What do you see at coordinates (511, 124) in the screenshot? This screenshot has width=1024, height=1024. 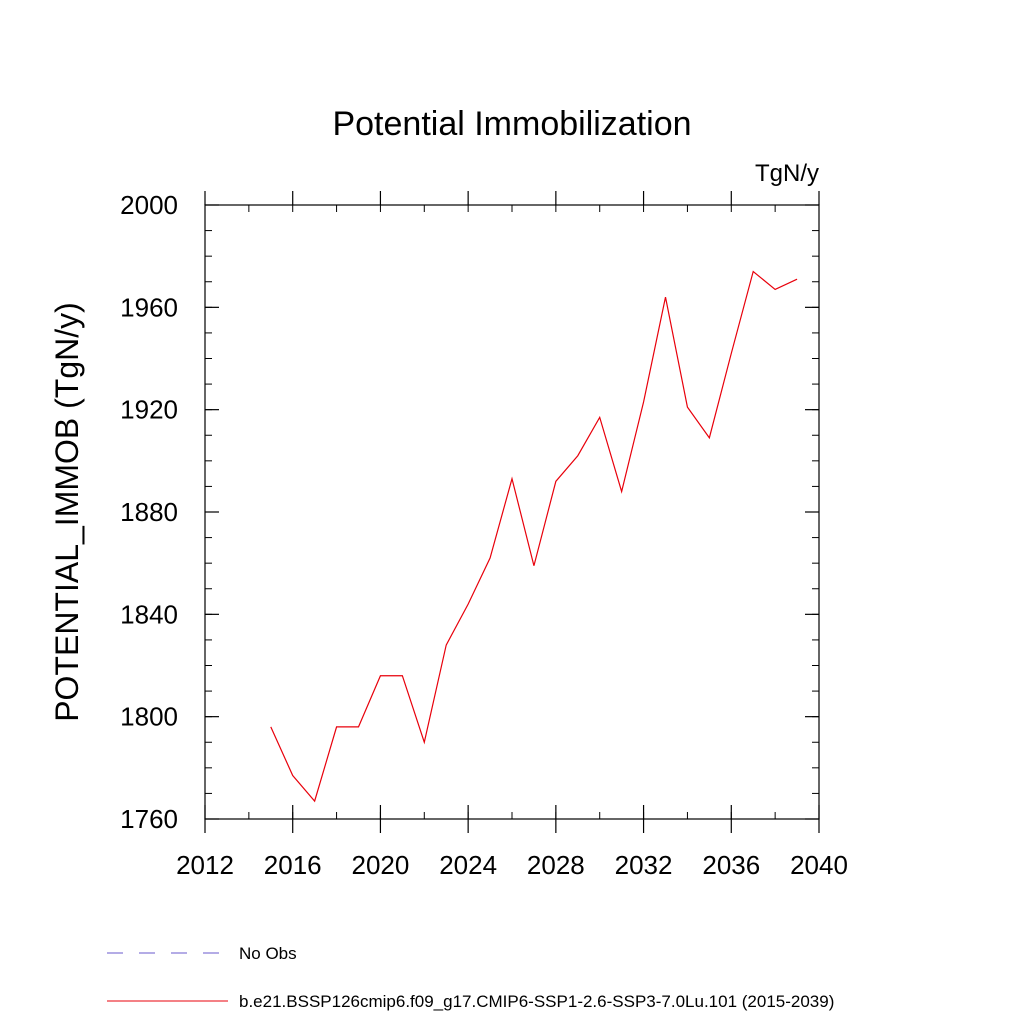 I see `chart-title: Potential Immobilization` at bounding box center [511, 124].